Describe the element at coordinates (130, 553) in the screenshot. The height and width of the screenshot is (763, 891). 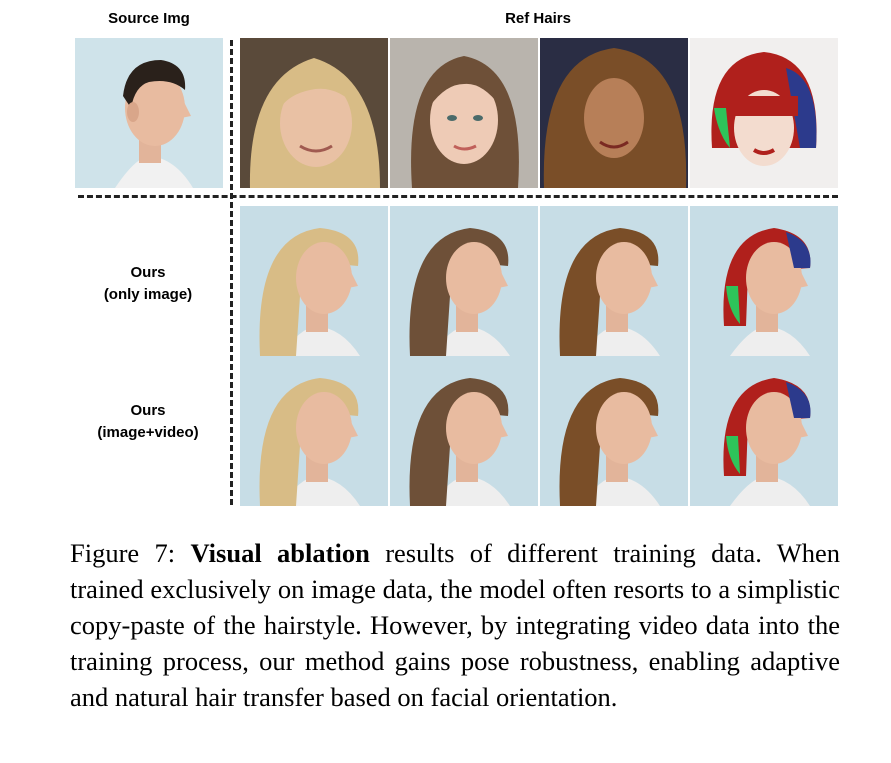
I see `caption-prefix: Figure 7:` at that location.